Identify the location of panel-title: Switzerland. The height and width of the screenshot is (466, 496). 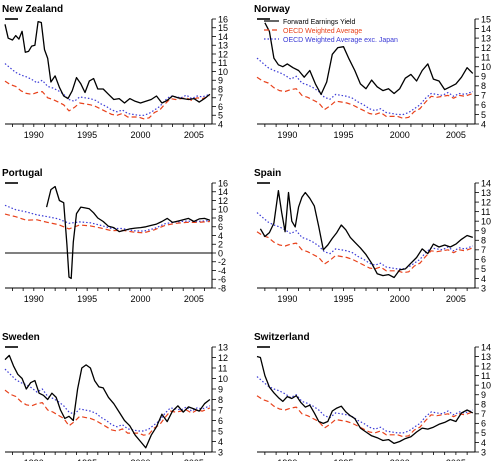
(282, 337).